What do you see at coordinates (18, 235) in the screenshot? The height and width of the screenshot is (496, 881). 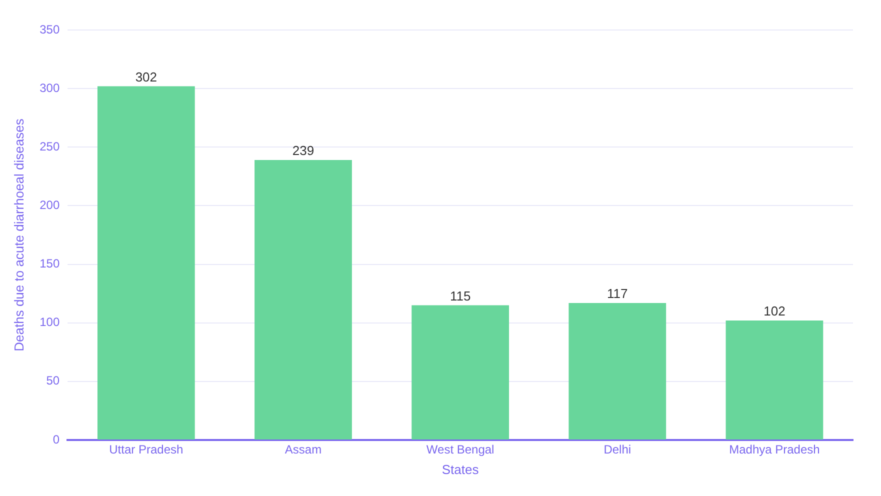 I see `y-axis-title: Deaths due to acute diarrhoeal diseases` at bounding box center [18, 235].